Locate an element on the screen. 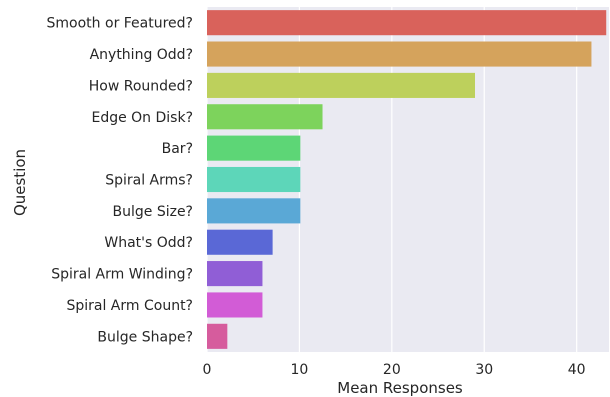  y-tick-label: Bulge Size? is located at coordinates (153, 212).